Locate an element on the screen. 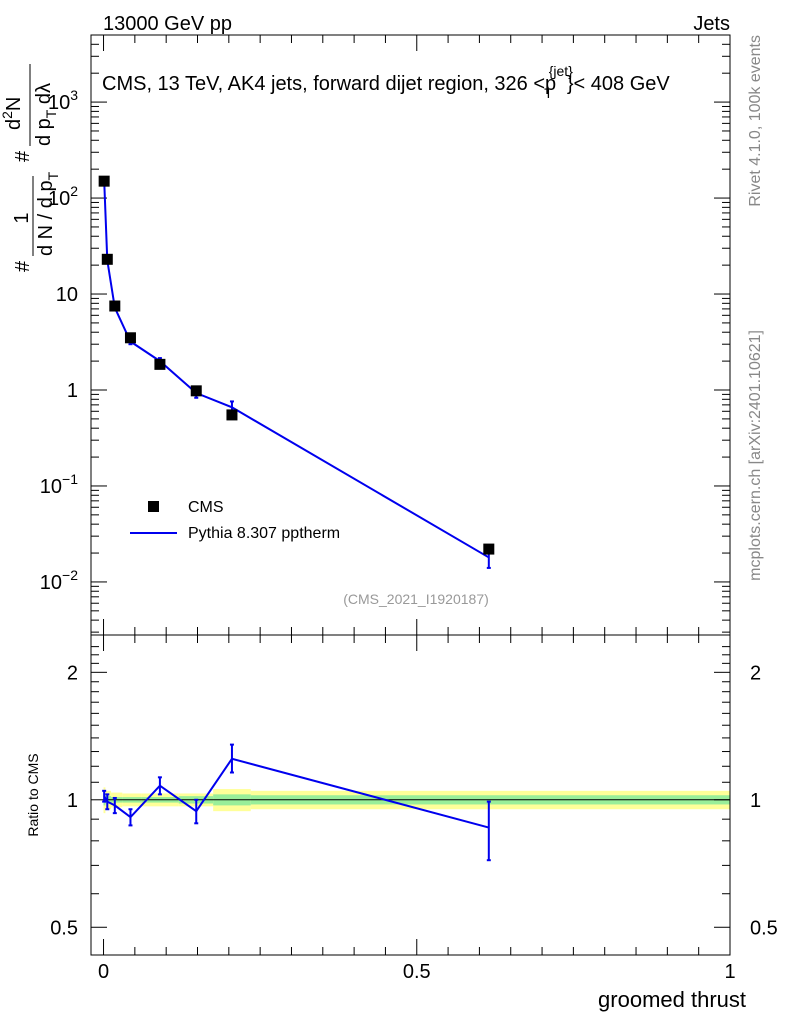 This screenshot has width=786, height=1024. legend-label-cms: CMS is located at coordinates (206, 507).